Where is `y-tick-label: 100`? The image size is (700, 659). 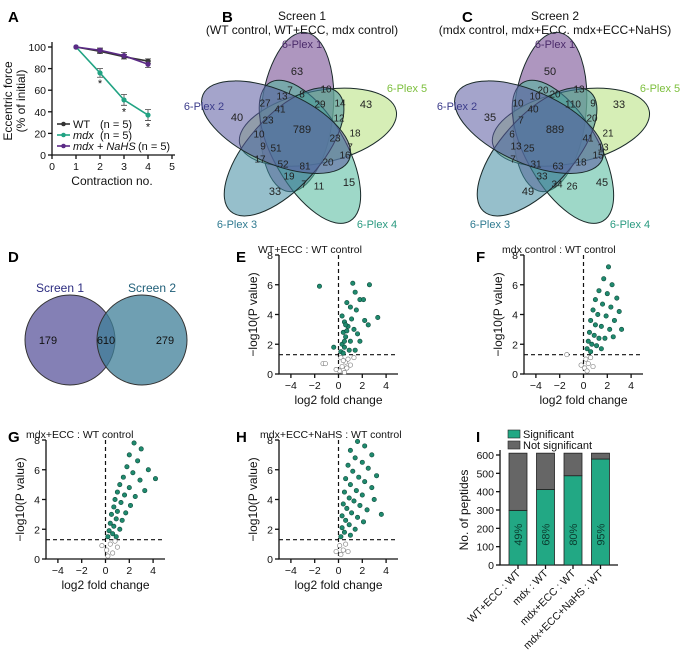
y-tick-label: 100 is located at coordinates (485, 548).